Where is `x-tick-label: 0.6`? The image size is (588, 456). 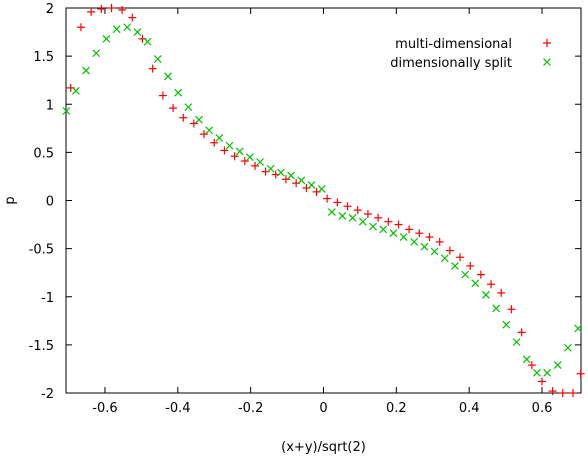
x-tick-label: 0.6 is located at coordinates (542, 408).